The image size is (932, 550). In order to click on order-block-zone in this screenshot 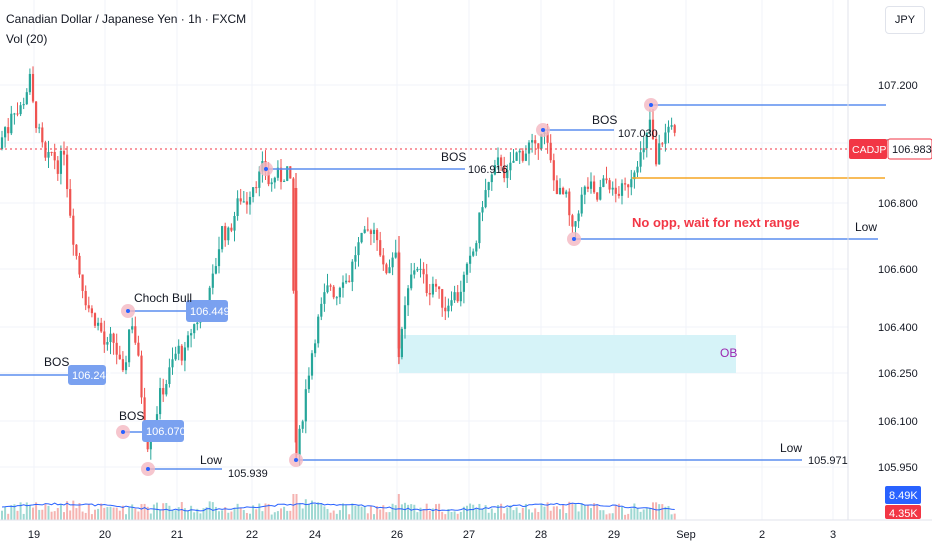, I will do `click(567, 354)`.